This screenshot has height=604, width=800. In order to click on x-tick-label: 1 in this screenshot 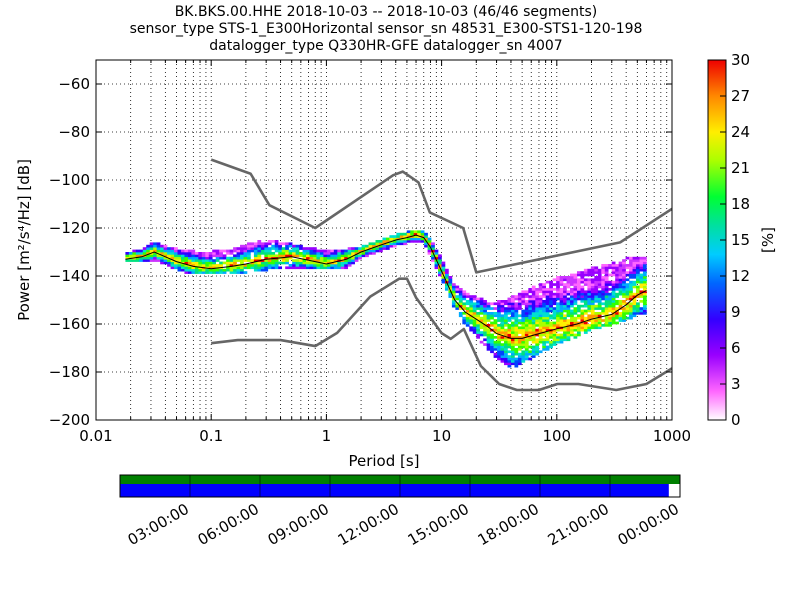, I will do `click(327, 436)`.